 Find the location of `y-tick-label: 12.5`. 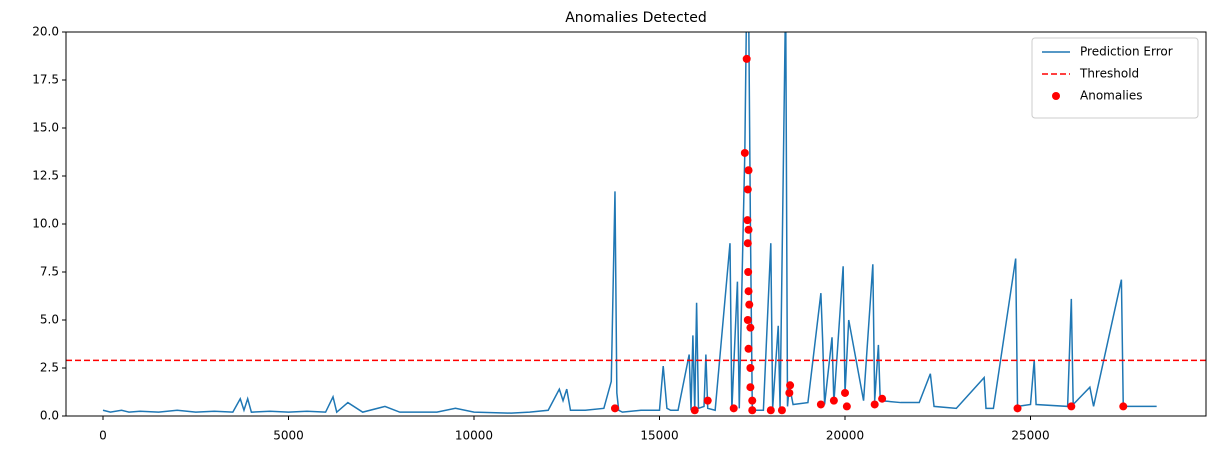

y-tick-label: 12.5 is located at coordinates (45, 176).